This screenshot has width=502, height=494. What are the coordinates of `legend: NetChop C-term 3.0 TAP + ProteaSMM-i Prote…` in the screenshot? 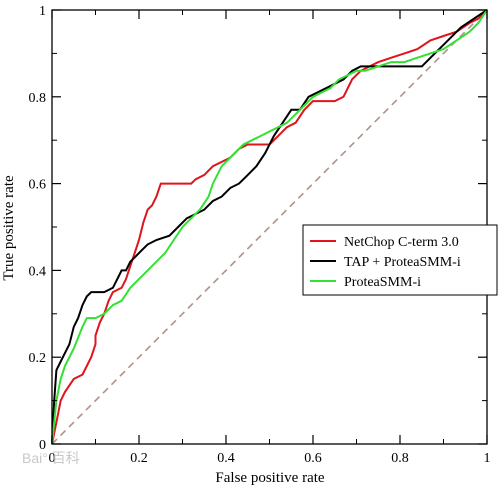 It's located at (400, 260).